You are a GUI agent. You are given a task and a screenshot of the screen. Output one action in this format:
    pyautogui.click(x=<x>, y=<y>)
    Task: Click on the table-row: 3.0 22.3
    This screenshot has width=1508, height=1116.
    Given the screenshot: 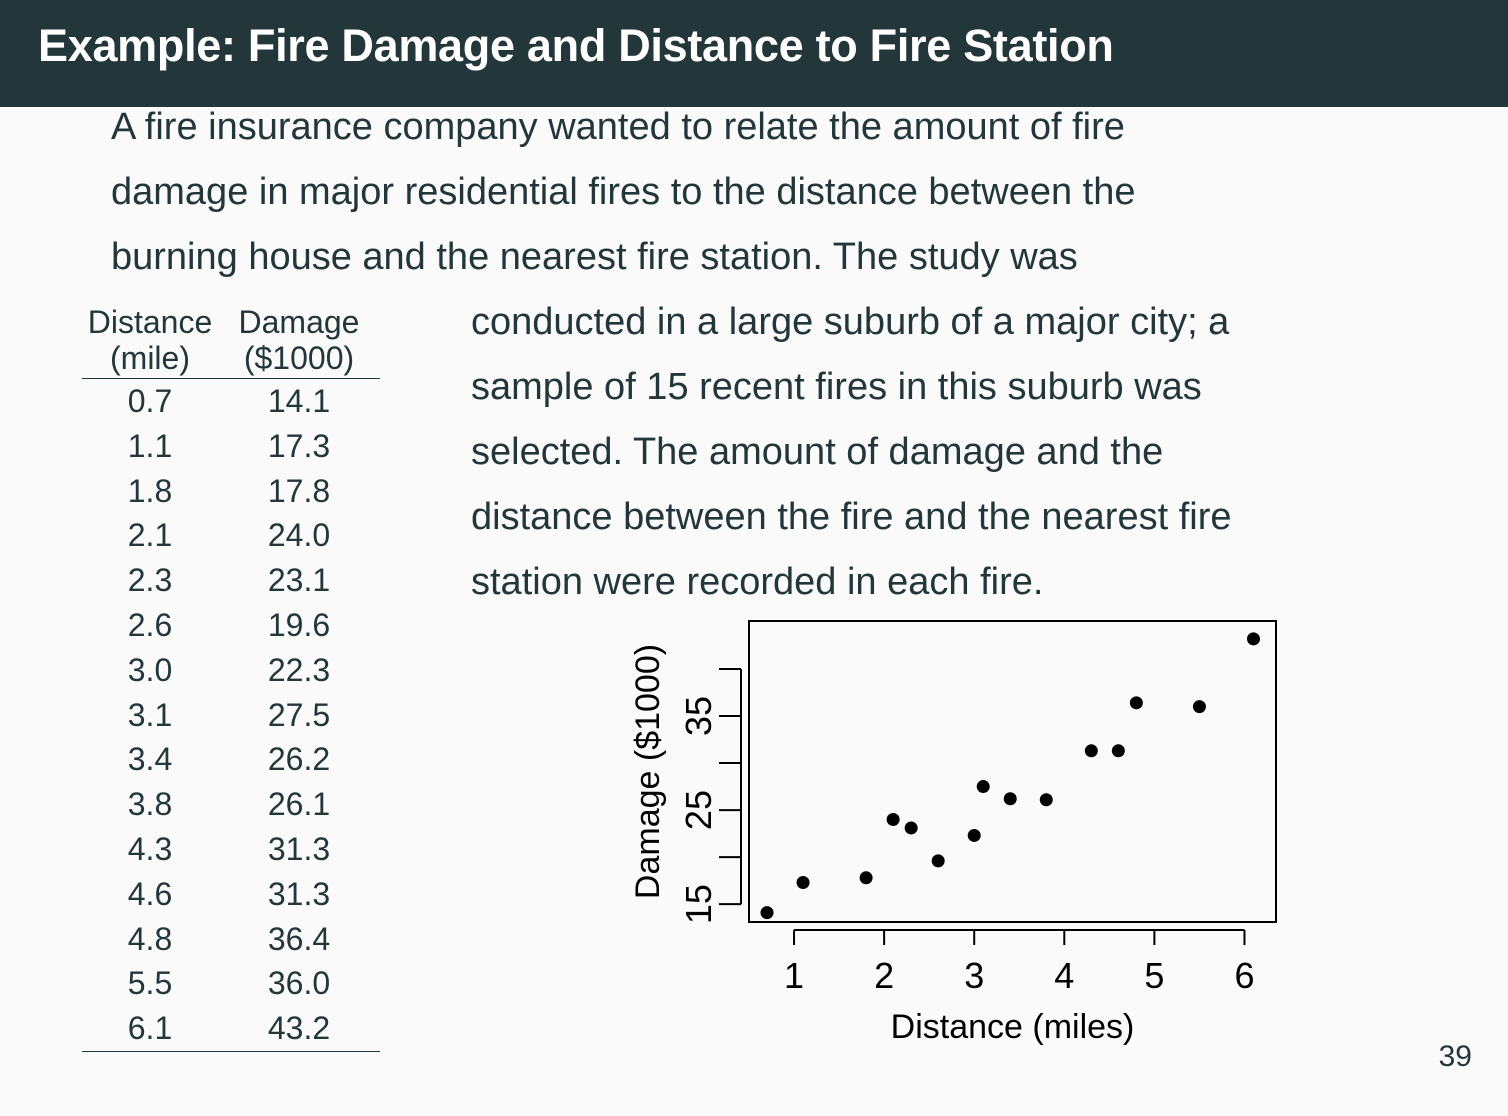 What is the action you would take?
    pyautogui.click(x=231, y=670)
    